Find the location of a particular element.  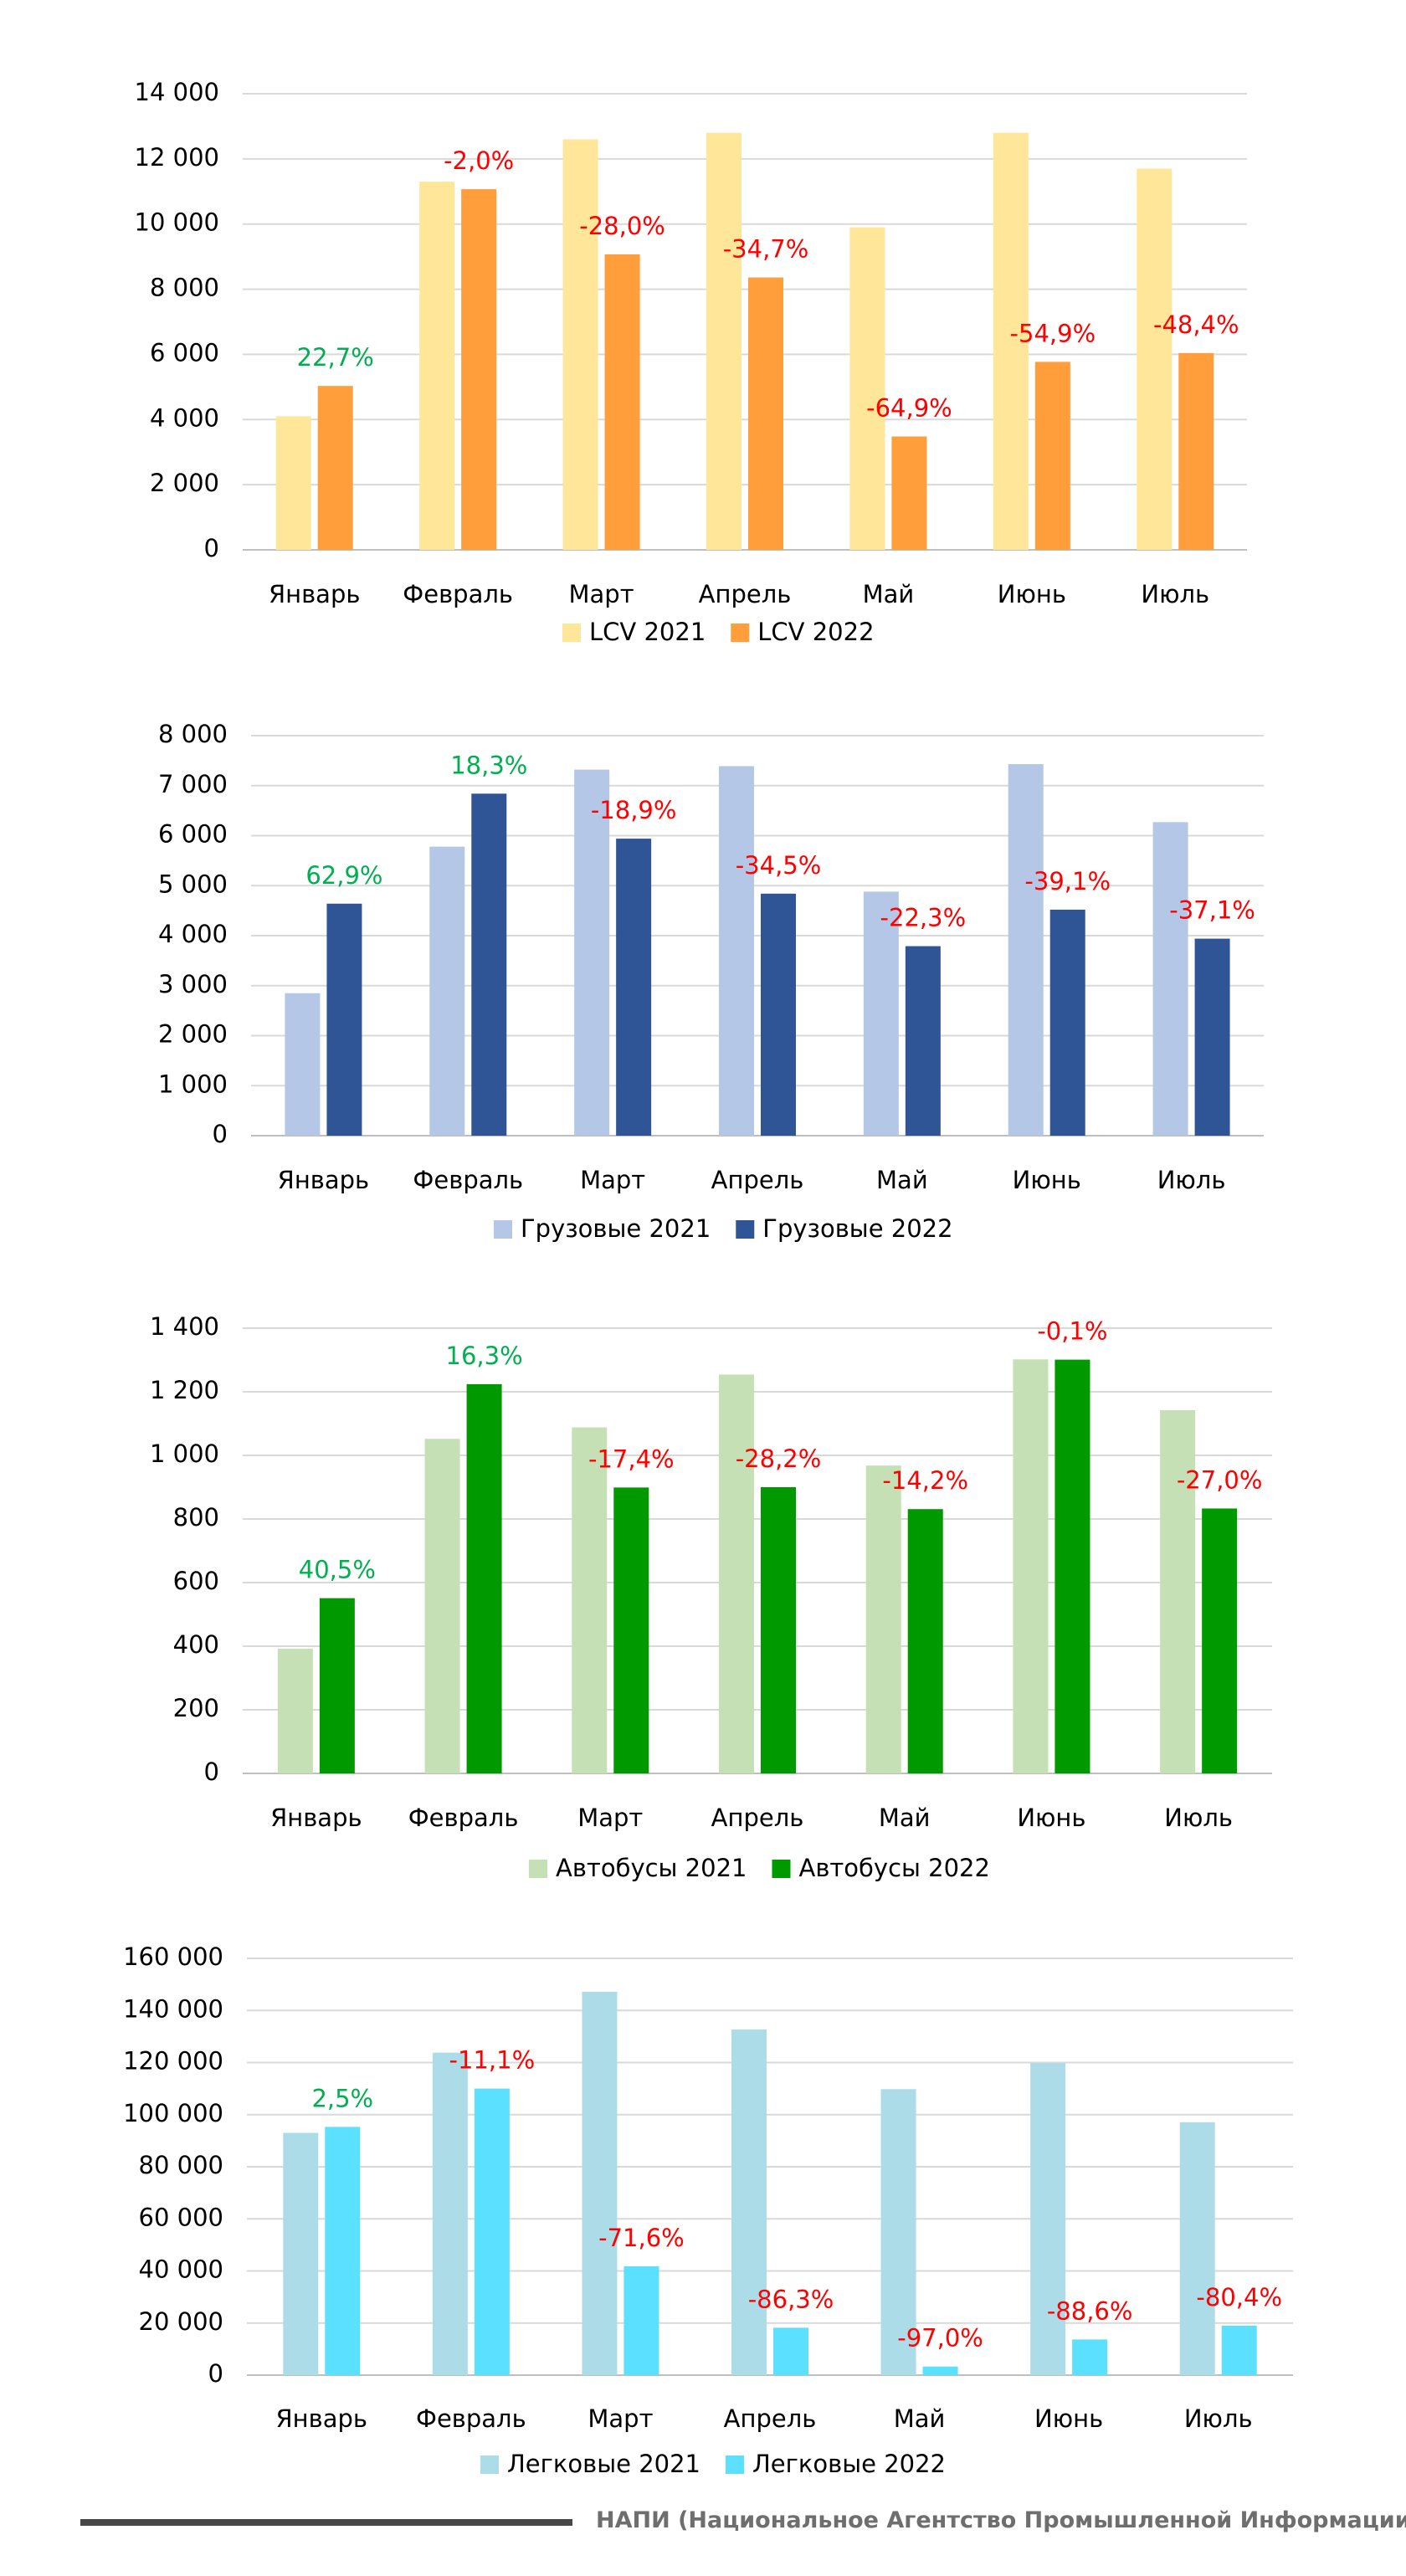

footer-divider is located at coordinates (326, 2522).